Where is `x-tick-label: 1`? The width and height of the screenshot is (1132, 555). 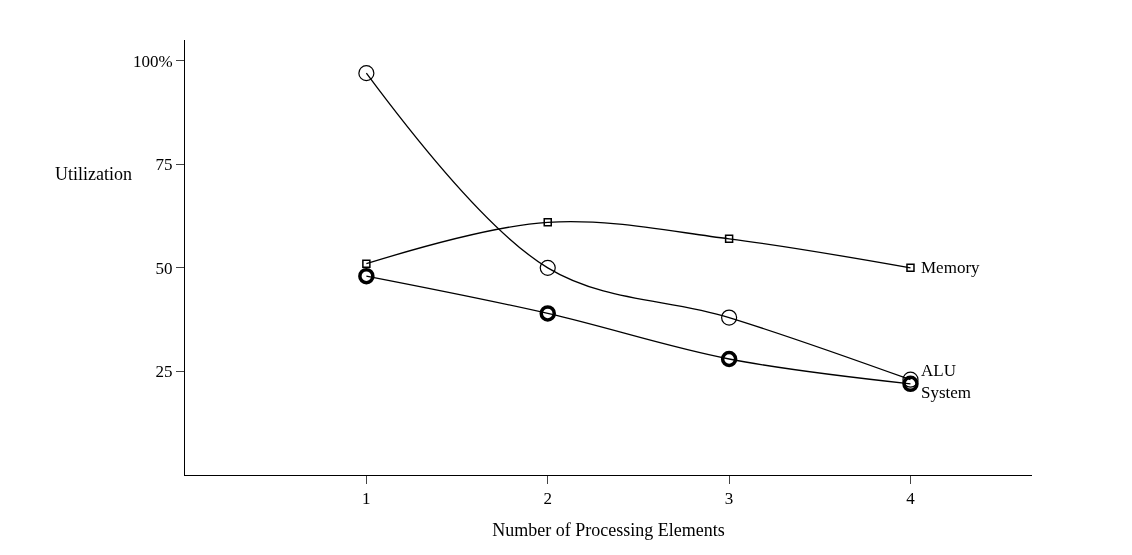
x-tick-label: 1 is located at coordinates (366, 499).